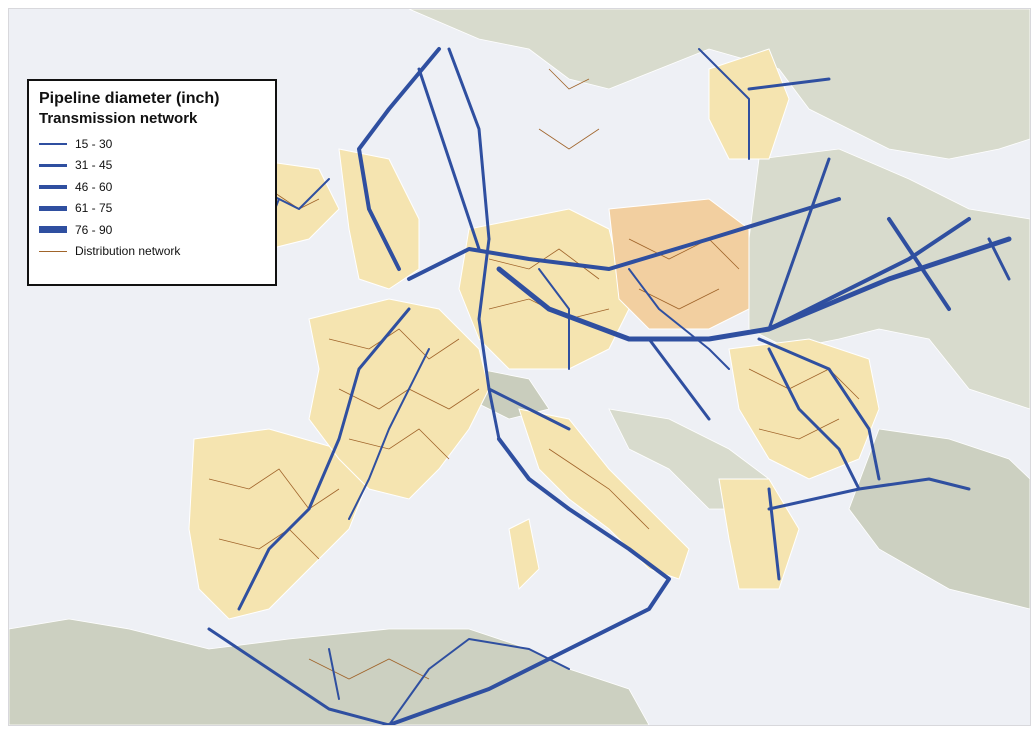 Image resolution: width=1032 pixels, height=733 pixels. I want to click on east-west-main, so click(624, 239).